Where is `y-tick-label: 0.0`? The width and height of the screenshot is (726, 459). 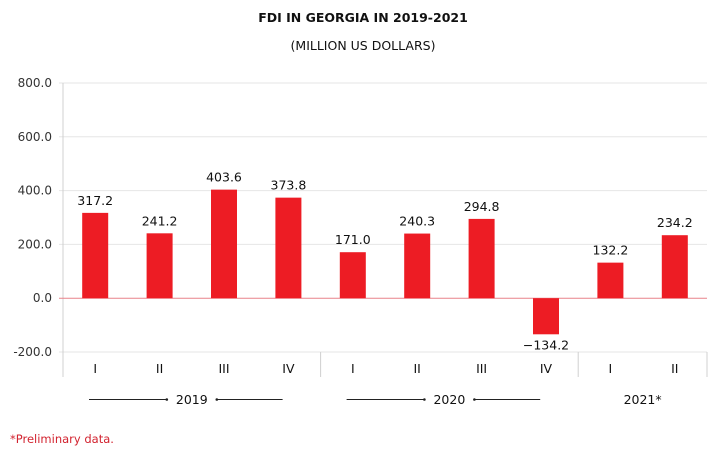 y-tick-label: 0.0 is located at coordinates (42, 298).